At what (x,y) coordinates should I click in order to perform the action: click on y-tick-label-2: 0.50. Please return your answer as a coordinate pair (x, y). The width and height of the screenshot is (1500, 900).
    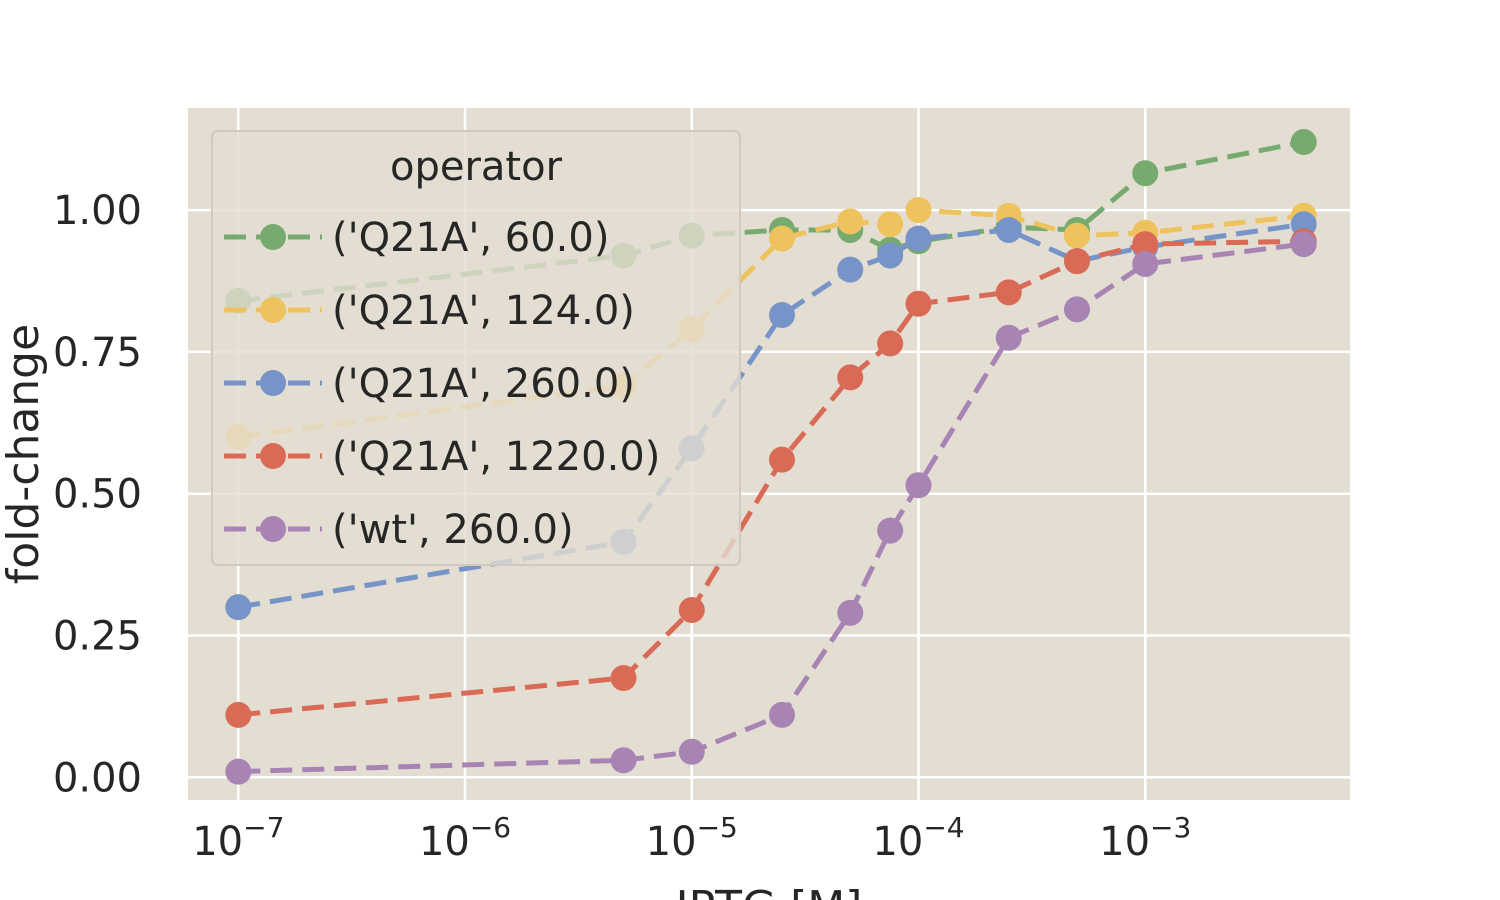
    Looking at the image, I should click on (97, 495).